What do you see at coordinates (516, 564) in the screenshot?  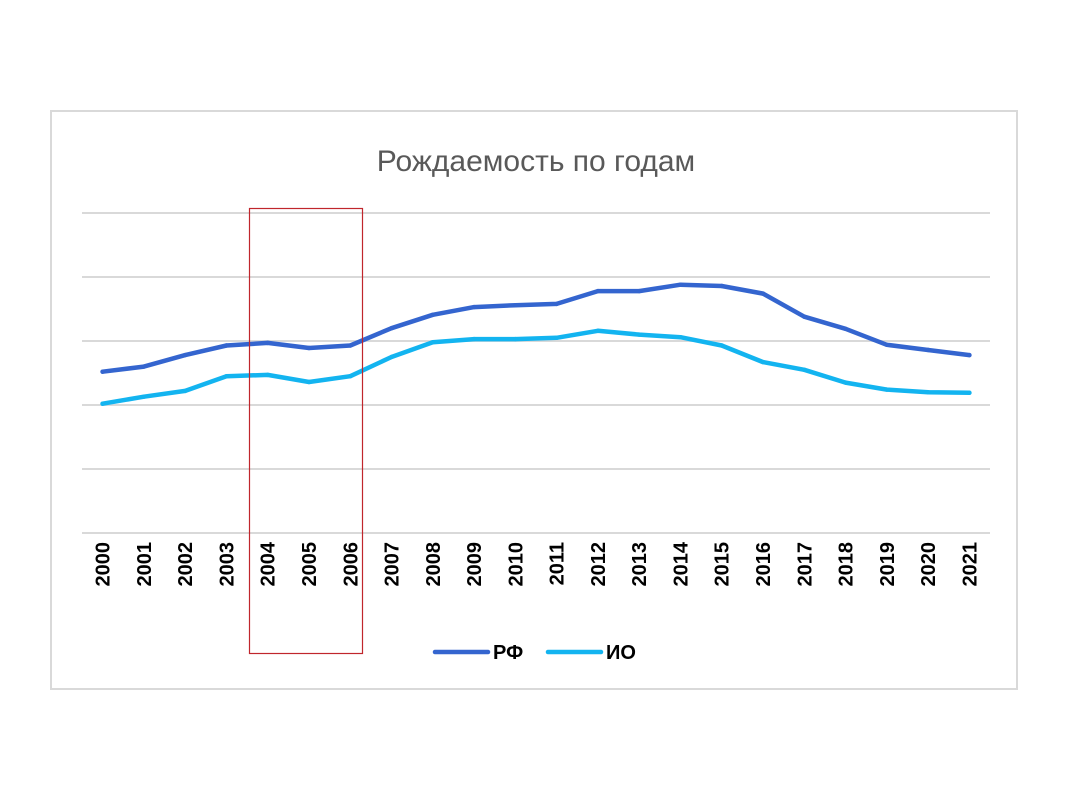 I see `x-tick-label: 2010` at bounding box center [516, 564].